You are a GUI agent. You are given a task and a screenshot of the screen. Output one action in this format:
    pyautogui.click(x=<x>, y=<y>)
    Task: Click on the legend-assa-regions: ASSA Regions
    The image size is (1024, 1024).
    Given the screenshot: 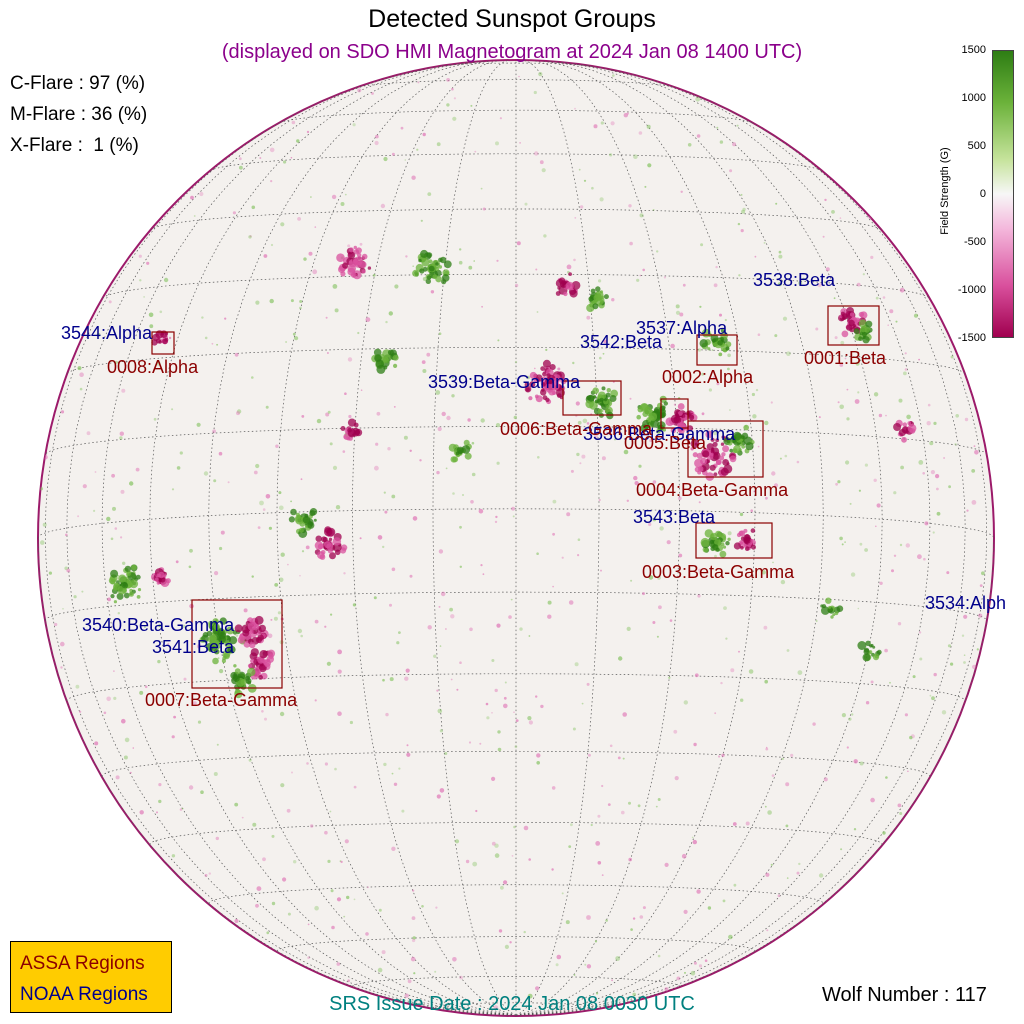 What is the action you would take?
    pyautogui.click(x=82, y=963)
    